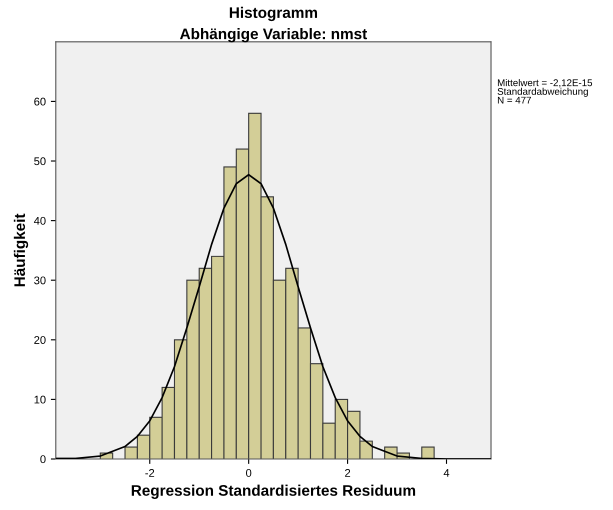  What do you see at coordinates (347, 473) in the screenshot?
I see `x-tick-label: 2` at bounding box center [347, 473].